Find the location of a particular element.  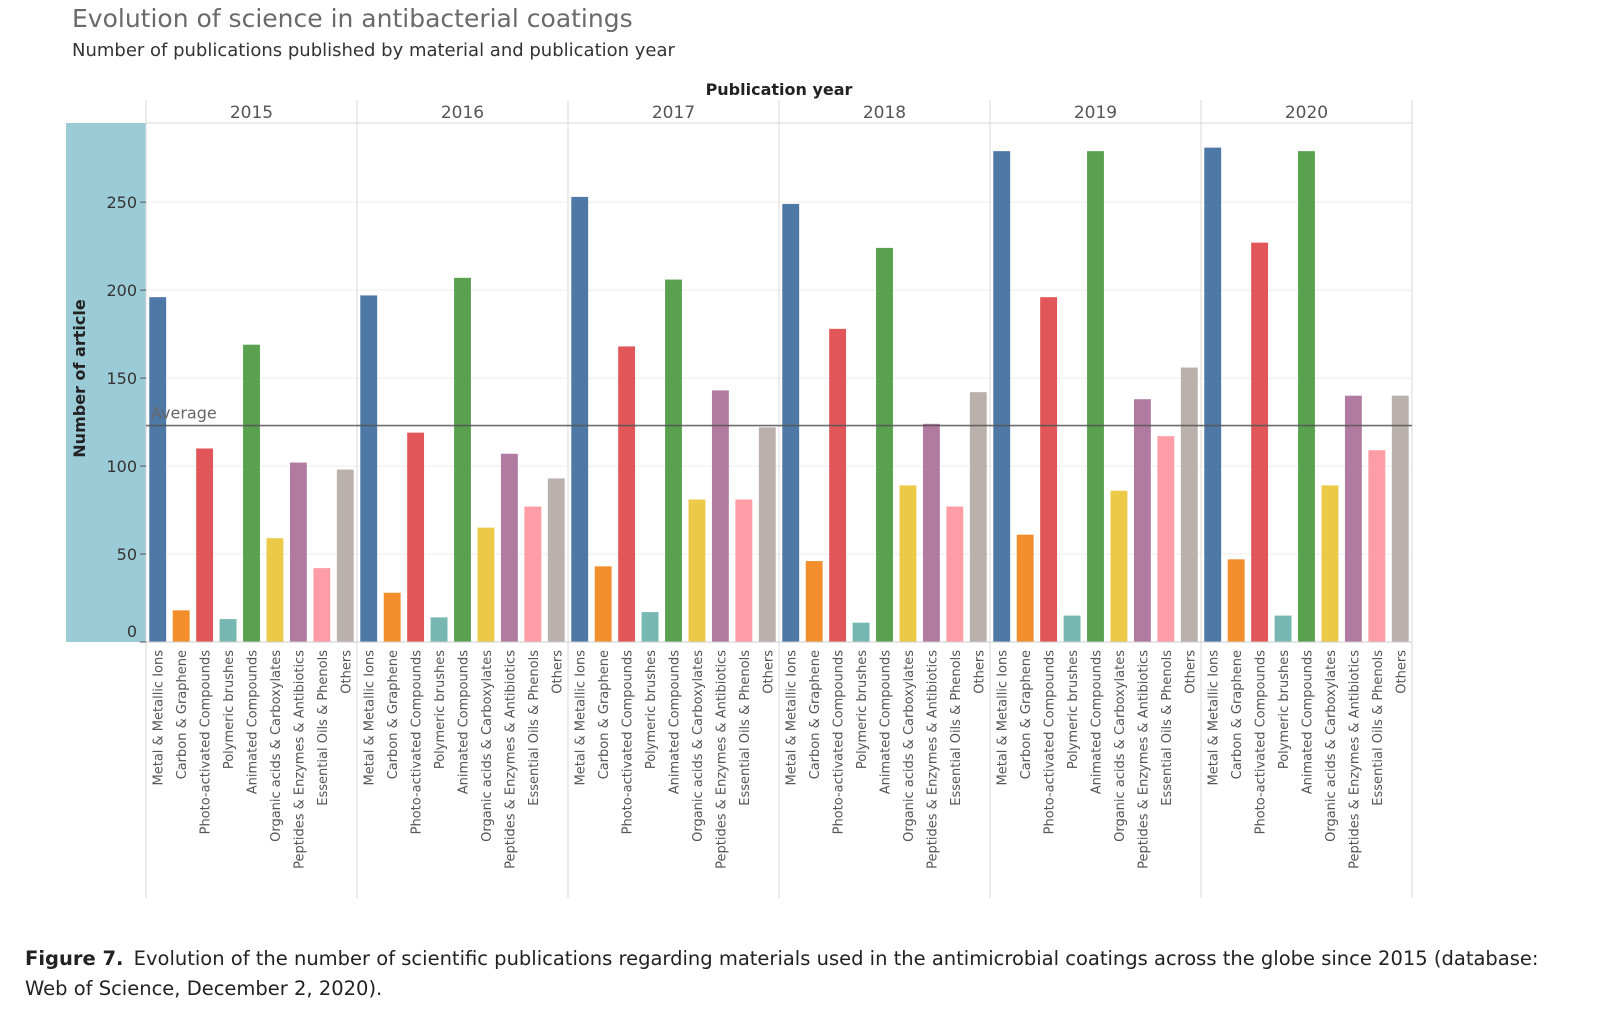

year-header-2020: 2020 is located at coordinates (1306, 113).